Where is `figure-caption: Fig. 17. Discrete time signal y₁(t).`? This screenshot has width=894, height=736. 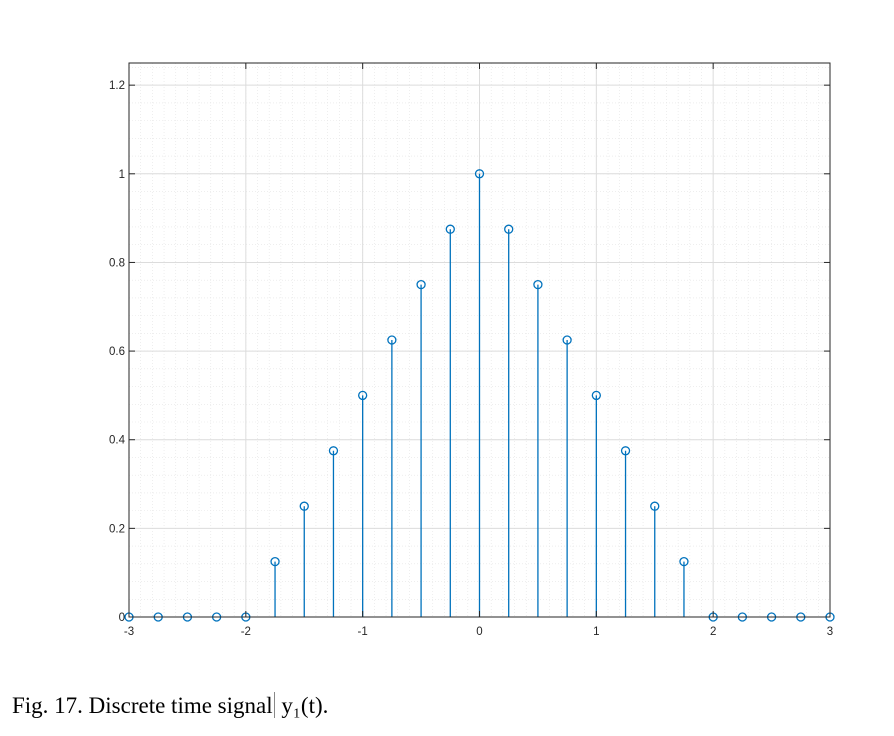
figure-caption: Fig. 17. Discrete time signal y₁(t). is located at coordinates (170, 705).